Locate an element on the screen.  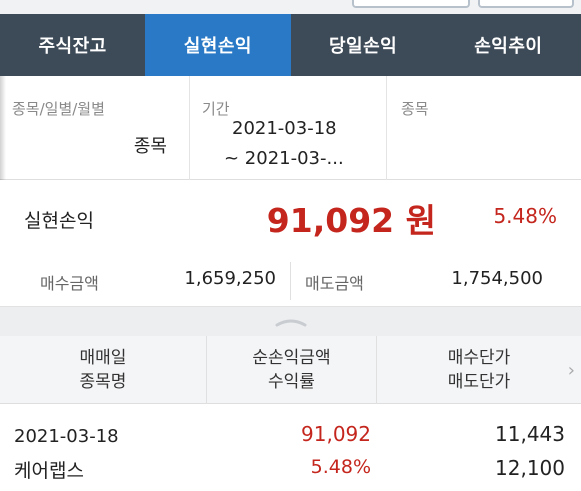
row-sell-price: 12,100 is located at coordinates (530, 468).